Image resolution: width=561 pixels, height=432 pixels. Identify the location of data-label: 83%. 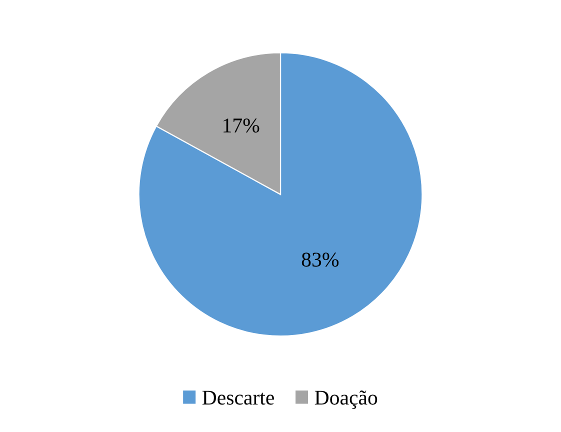
(320, 259).